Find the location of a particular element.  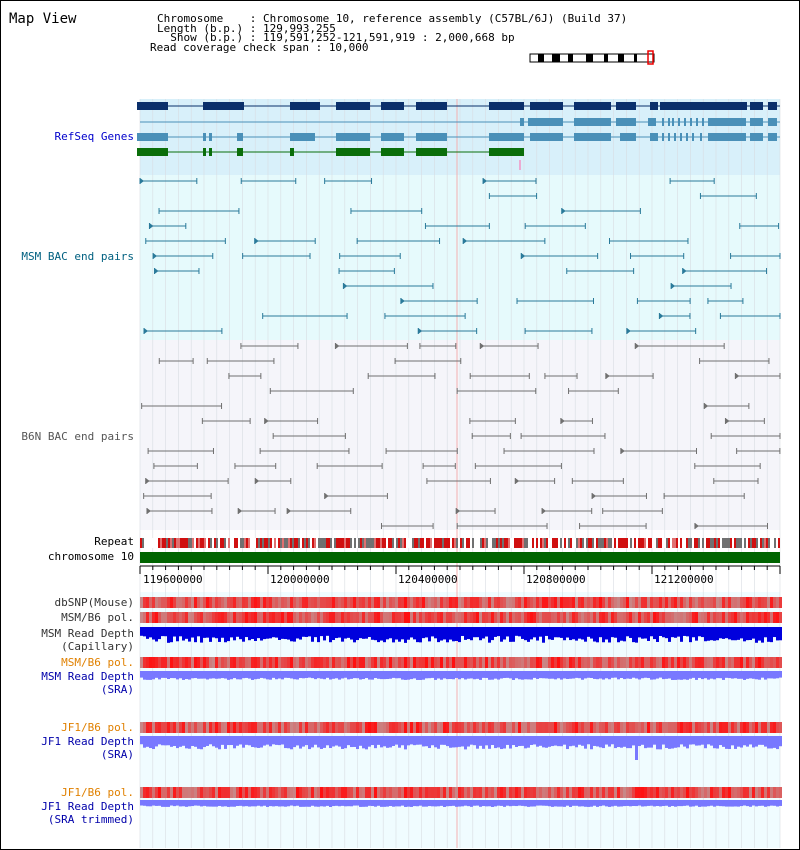

track-label-jf1-b6-pol-2: JF1/B6 pol. is located at coordinates (97, 792).